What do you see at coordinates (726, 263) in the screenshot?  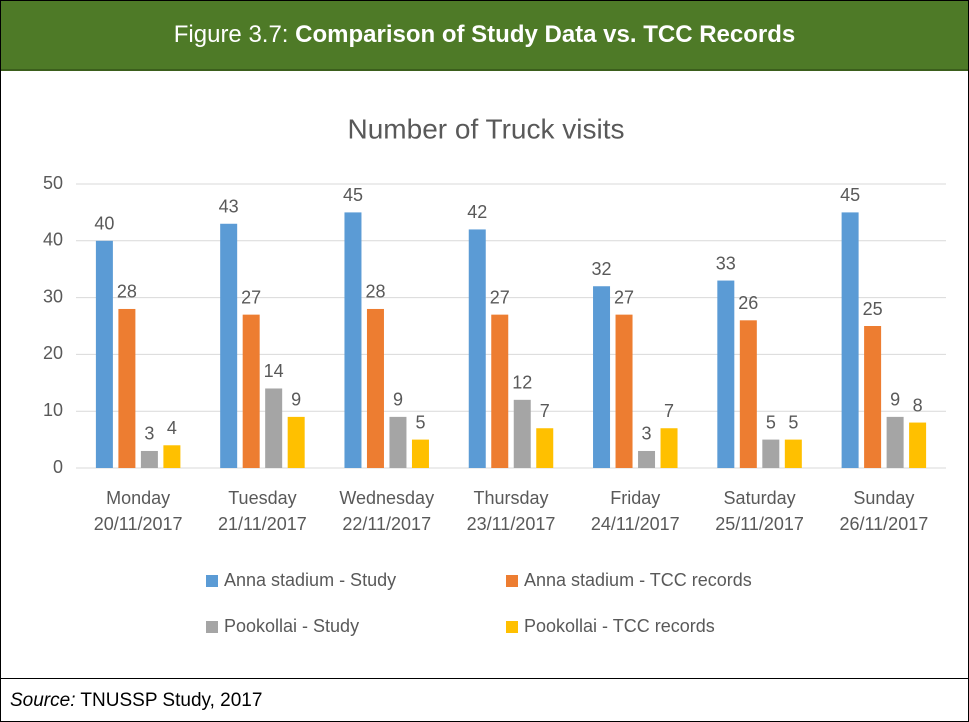 I see `data-label: 33` at bounding box center [726, 263].